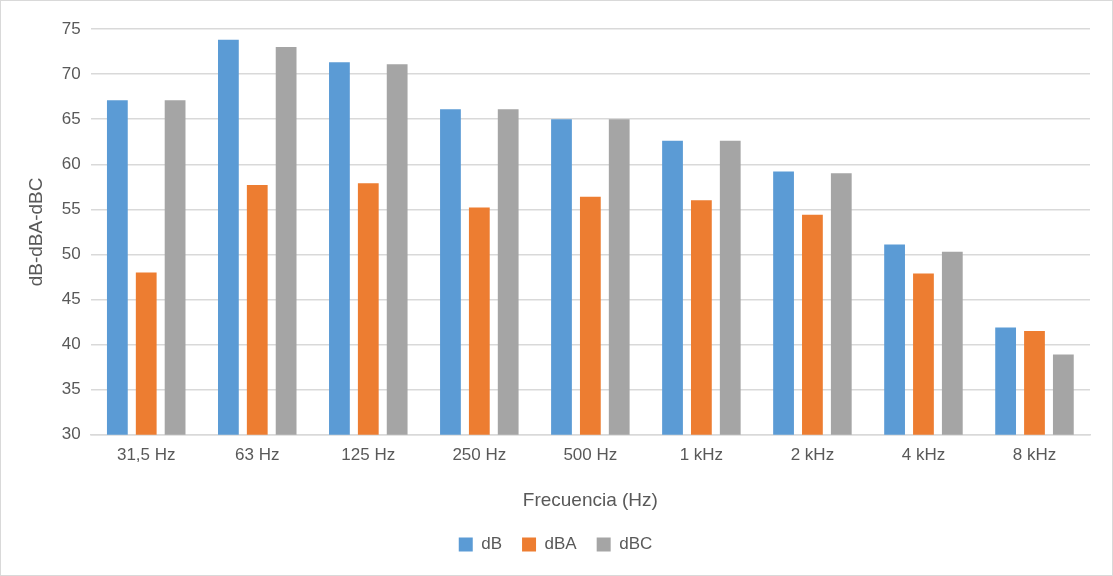 Image resolution: width=1113 pixels, height=576 pixels. I want to click on x-tick-label: 4 kHz, so click(923, 454).